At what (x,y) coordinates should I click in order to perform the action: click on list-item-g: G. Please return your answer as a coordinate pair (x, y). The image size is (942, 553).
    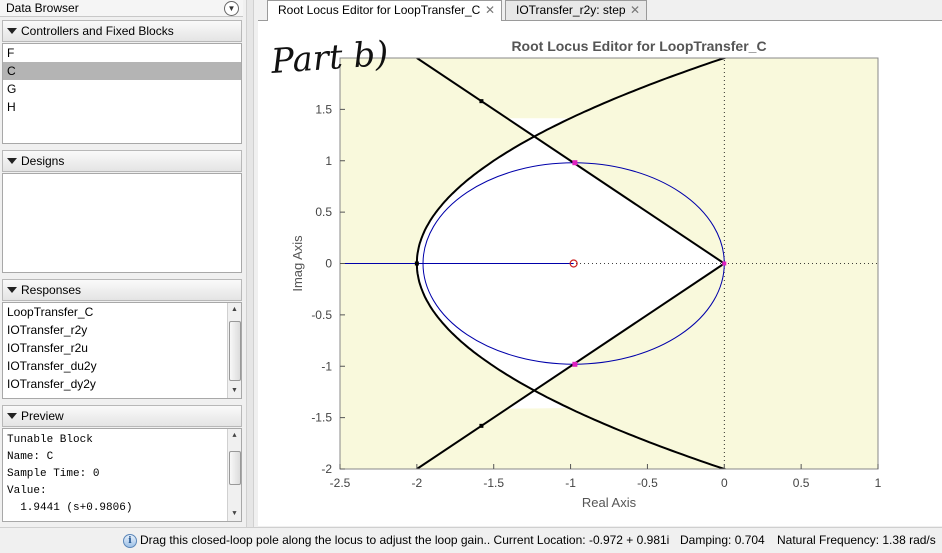
    Looking at the image, I should click on (12, 89).